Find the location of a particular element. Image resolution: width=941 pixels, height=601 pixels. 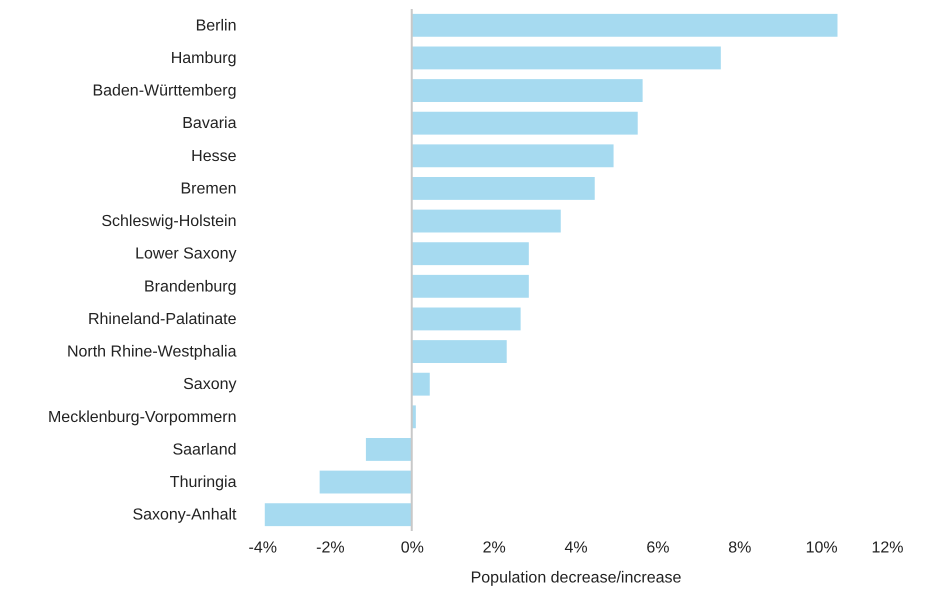

x-axis-title: Population decrease/increase is located at coordinates (576, 578).